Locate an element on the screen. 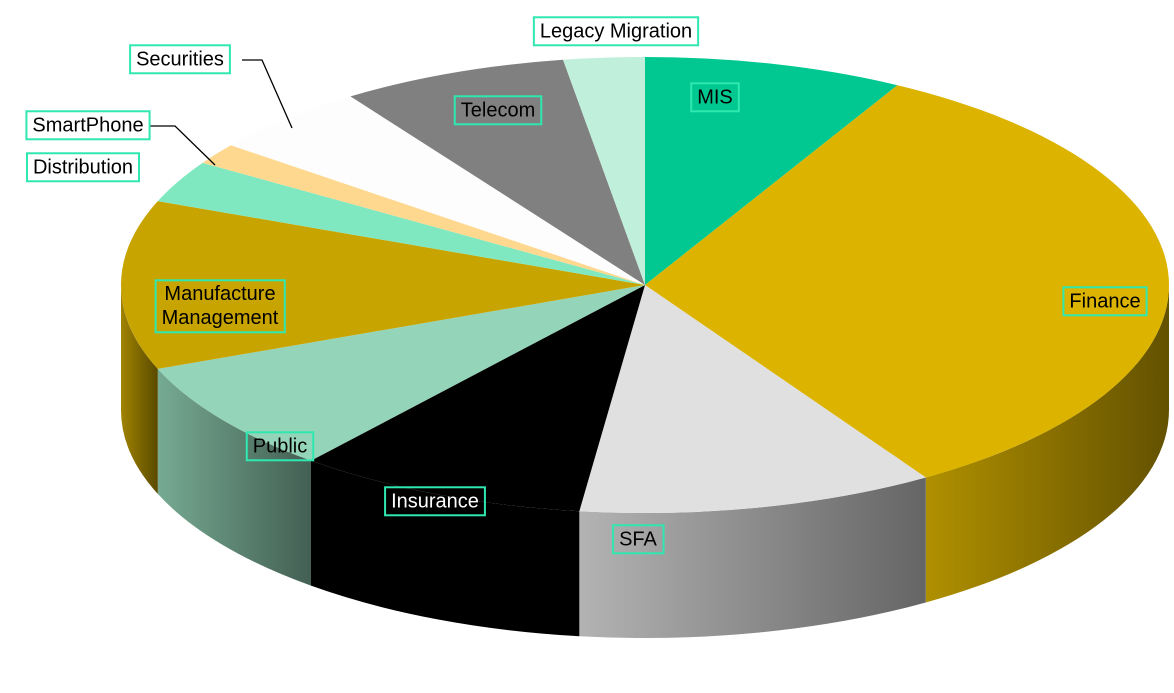 This screenshot has width=1174, height=693. slice-label: Manufacture Management is located at coordinates (220, 306).